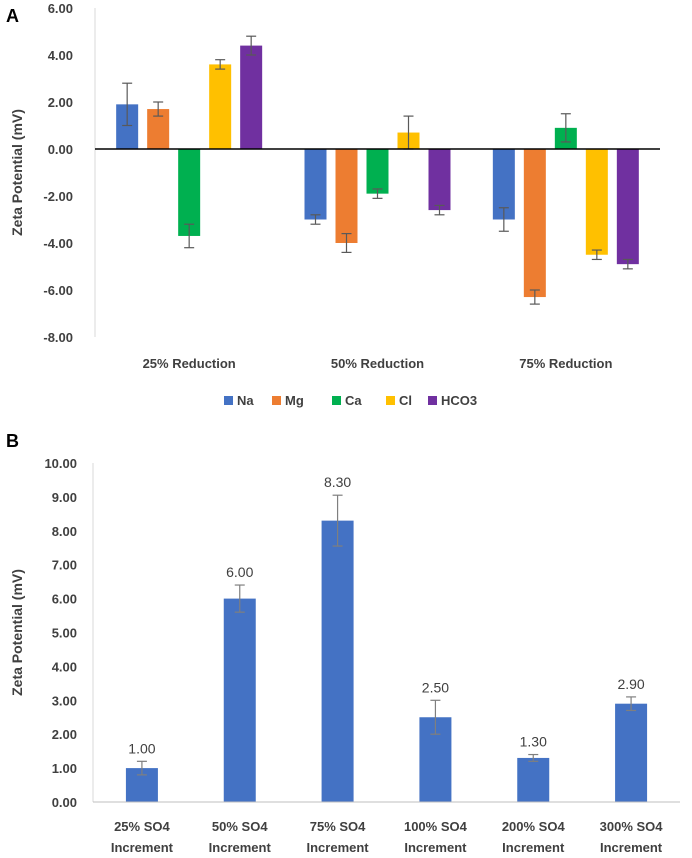 The image size is (692, 858). What do you see at coordinates (228, 400) in the screenshot?
I see `legend-swatch-na` at bounding box center [228, 400].